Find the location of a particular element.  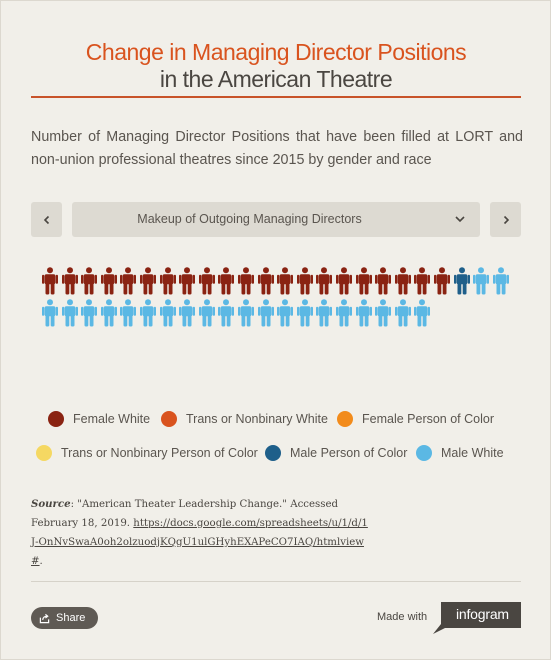

legend-label: Female Person of Color is located at coordinates (428, 419).